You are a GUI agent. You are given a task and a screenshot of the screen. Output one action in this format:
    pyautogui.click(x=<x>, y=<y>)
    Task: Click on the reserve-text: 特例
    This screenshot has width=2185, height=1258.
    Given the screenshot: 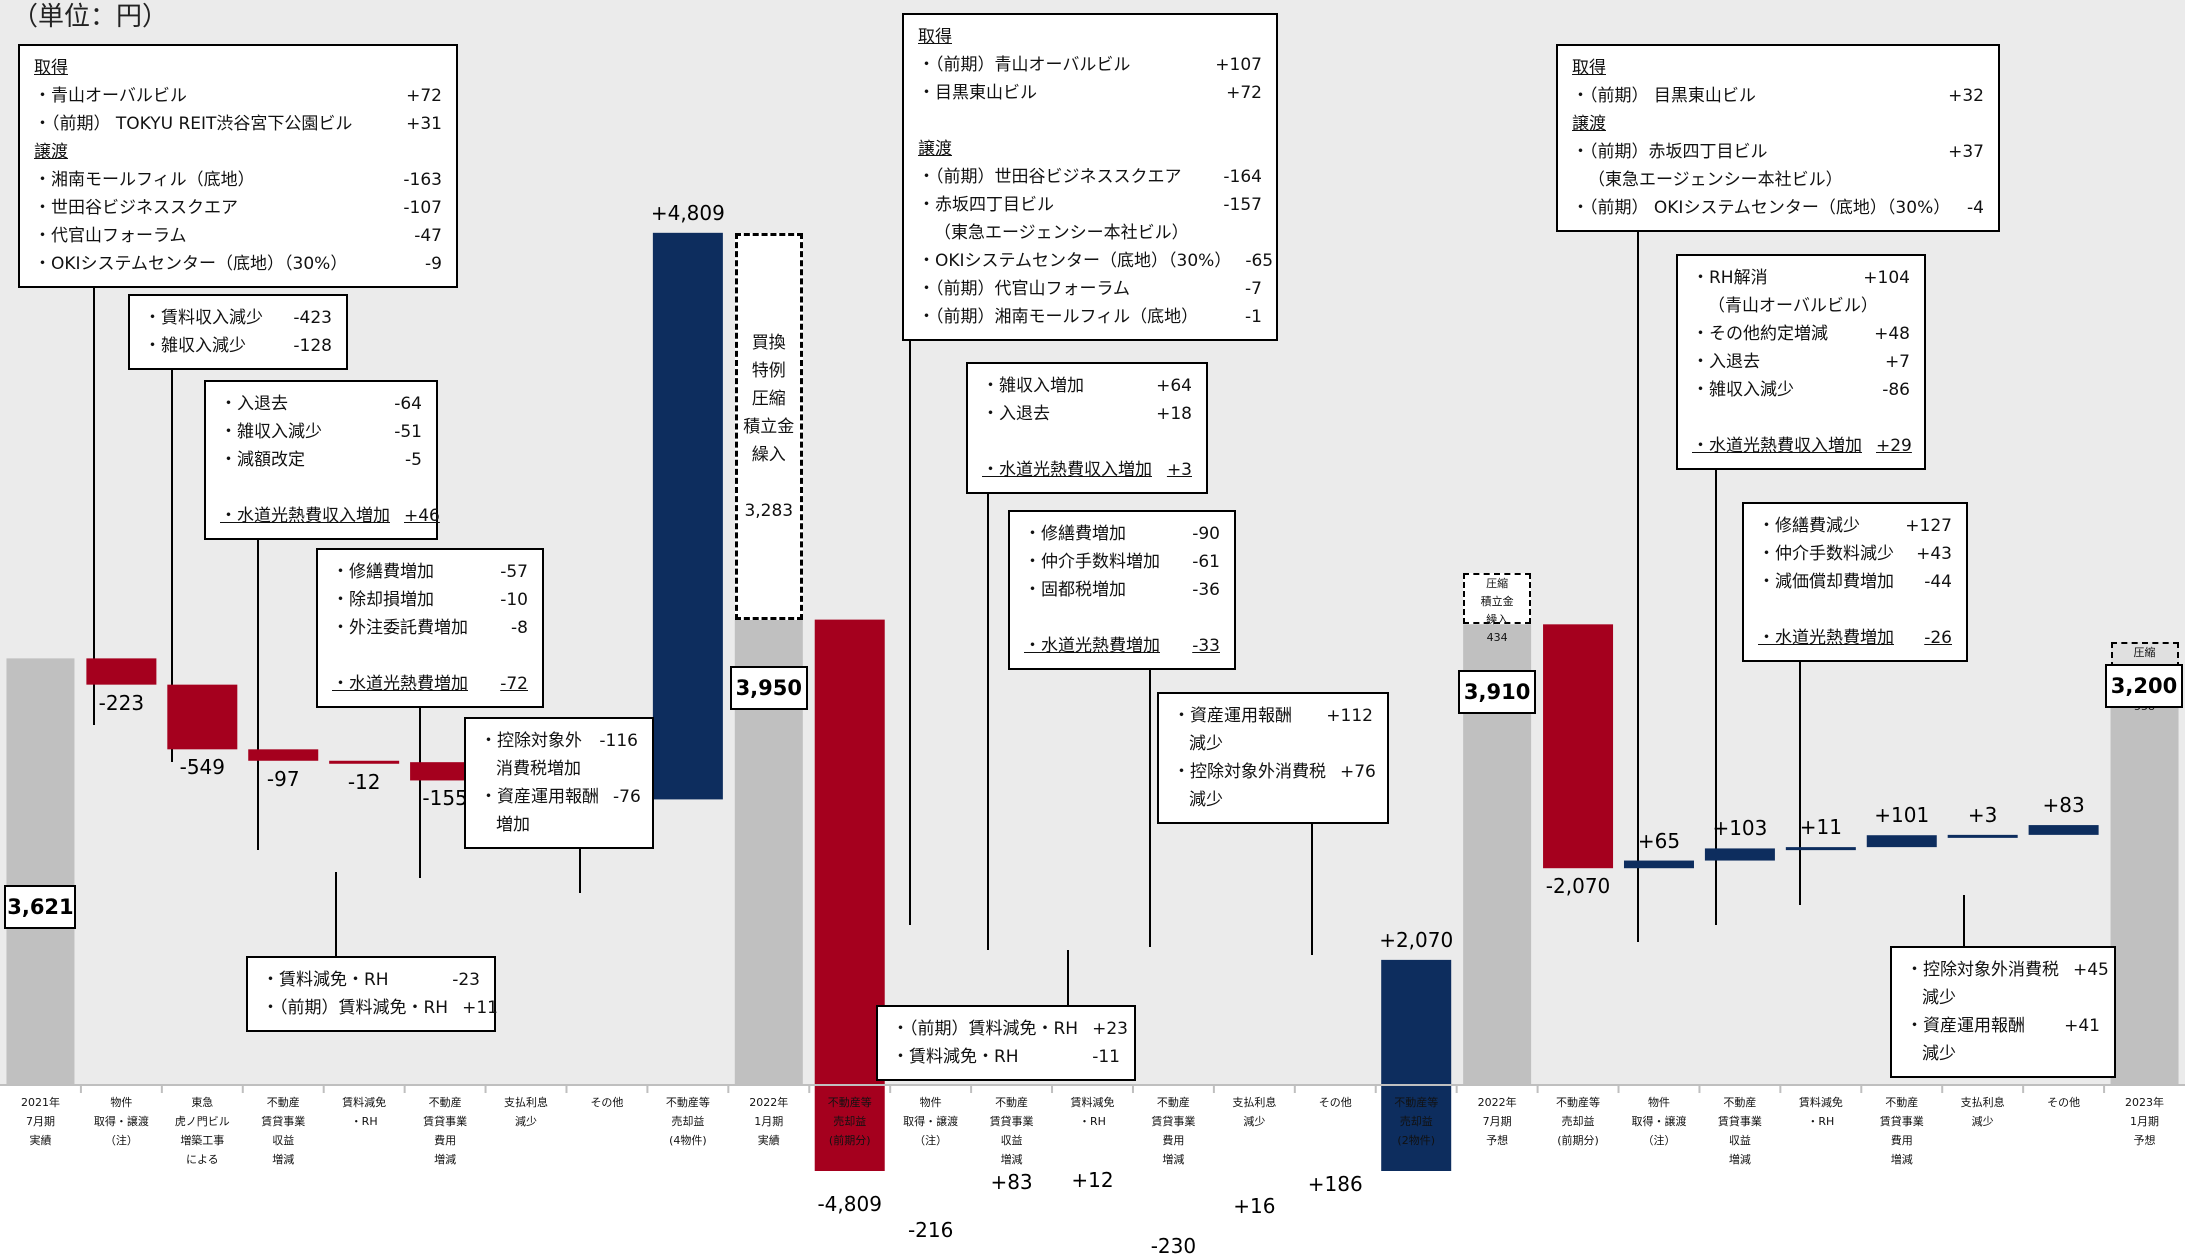 What is the action you would take?
    pyautogui.click(x=768, y=371)
    